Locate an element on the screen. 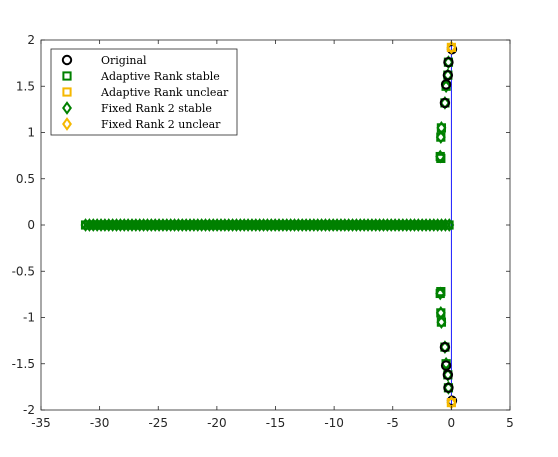 The height and width of the screenshot is (457, 558). legend-box is located at coordinates (144, 92).